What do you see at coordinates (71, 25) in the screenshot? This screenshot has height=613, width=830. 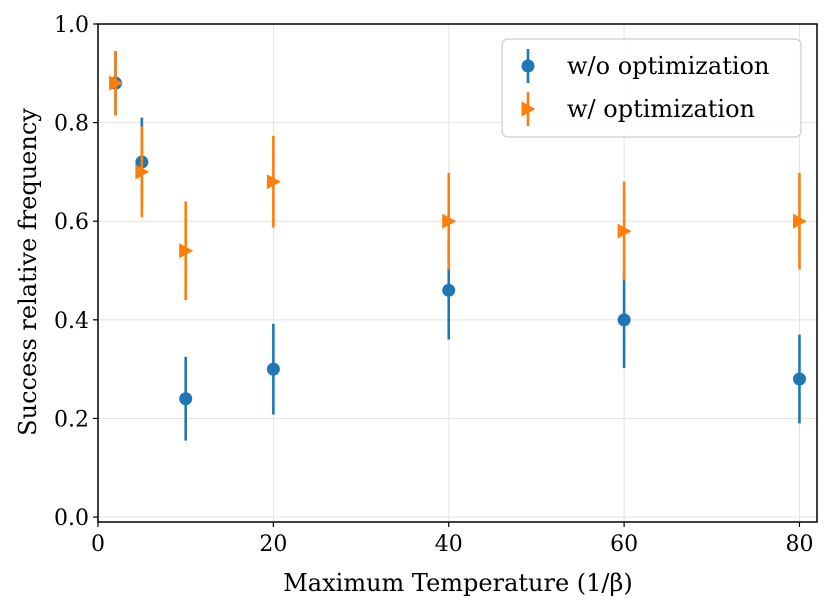 I see `y-tick-label: 1.0` at bounding box center [71, 25].